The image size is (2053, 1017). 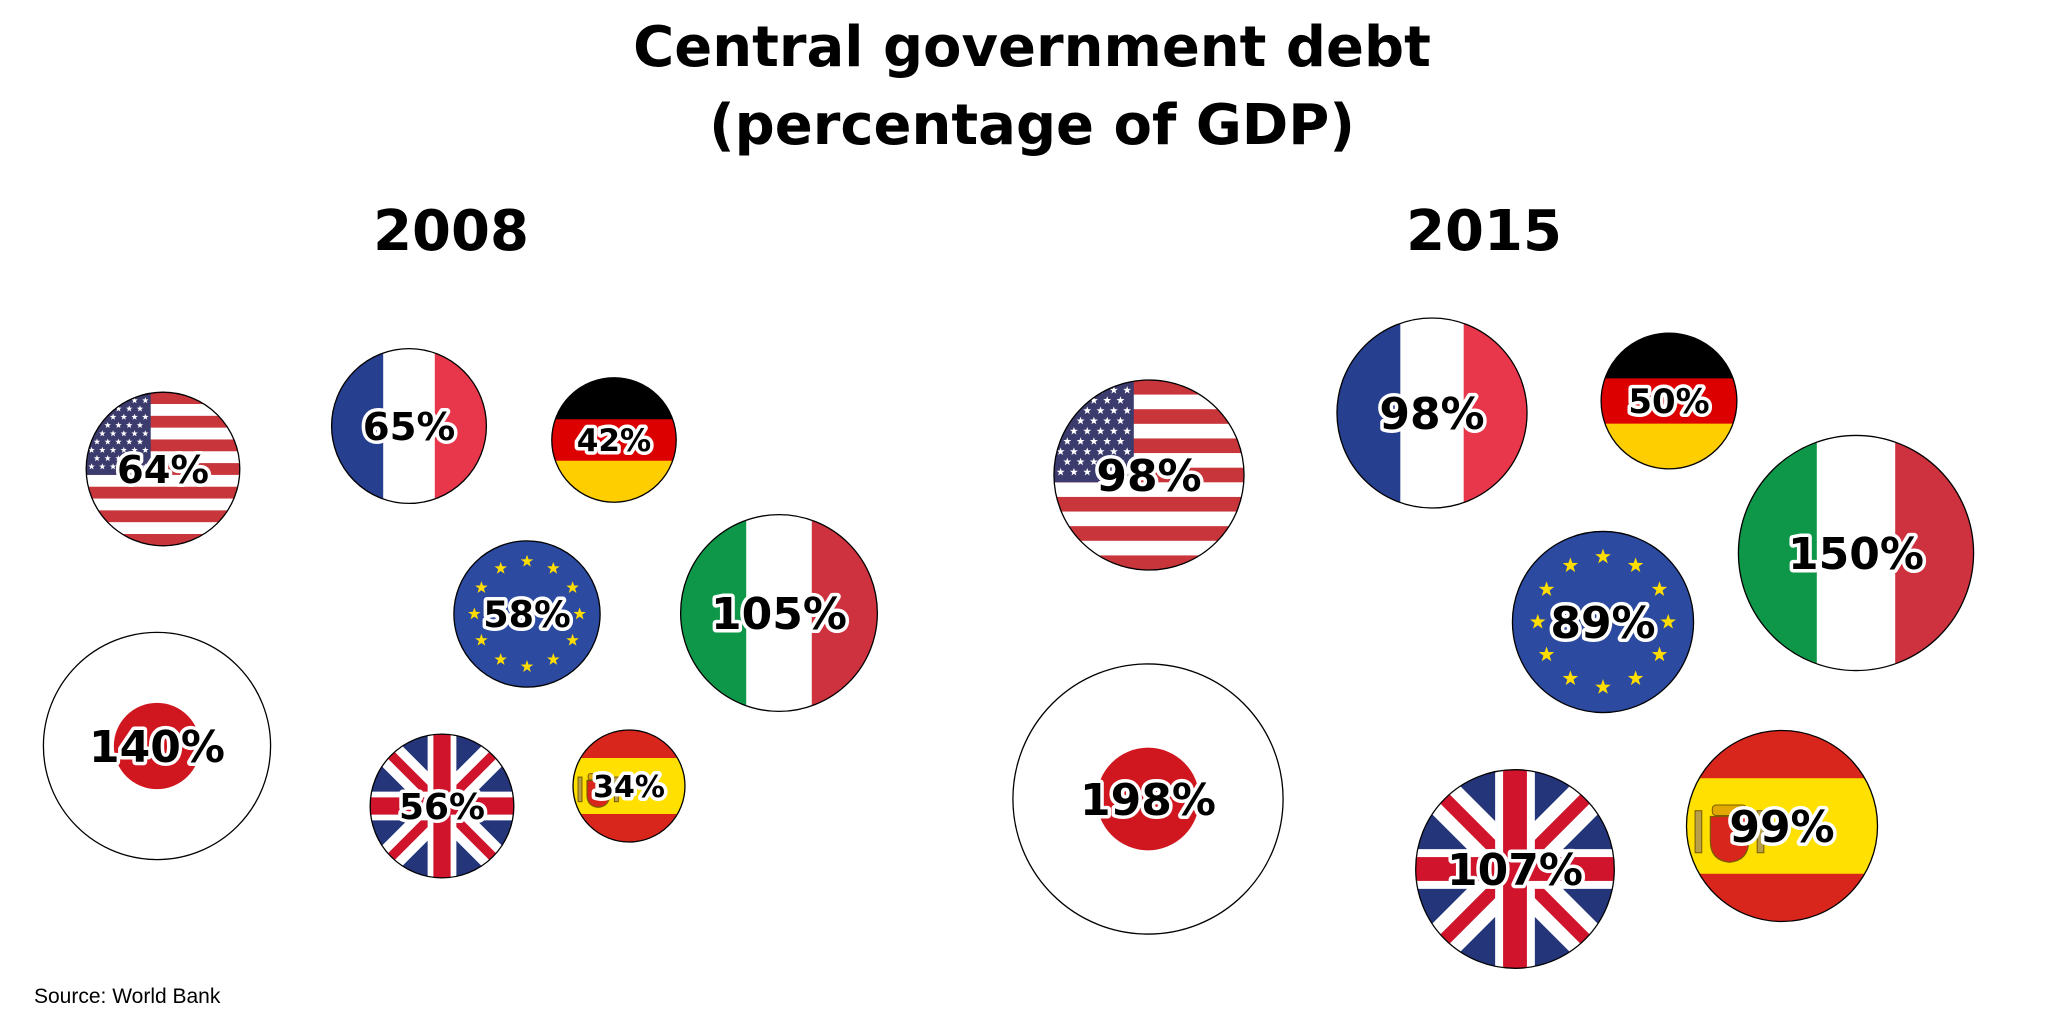 I want to click on chart-title: Central government debt, so click(x=1032, y=47).